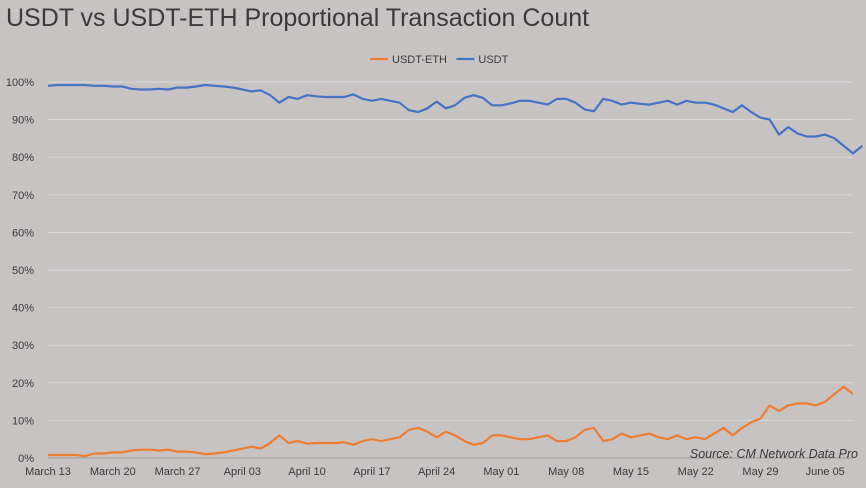 The width and height of the screenshot is (866, 488). I want to click on series-line-usdt-eth, so click(451, 421).